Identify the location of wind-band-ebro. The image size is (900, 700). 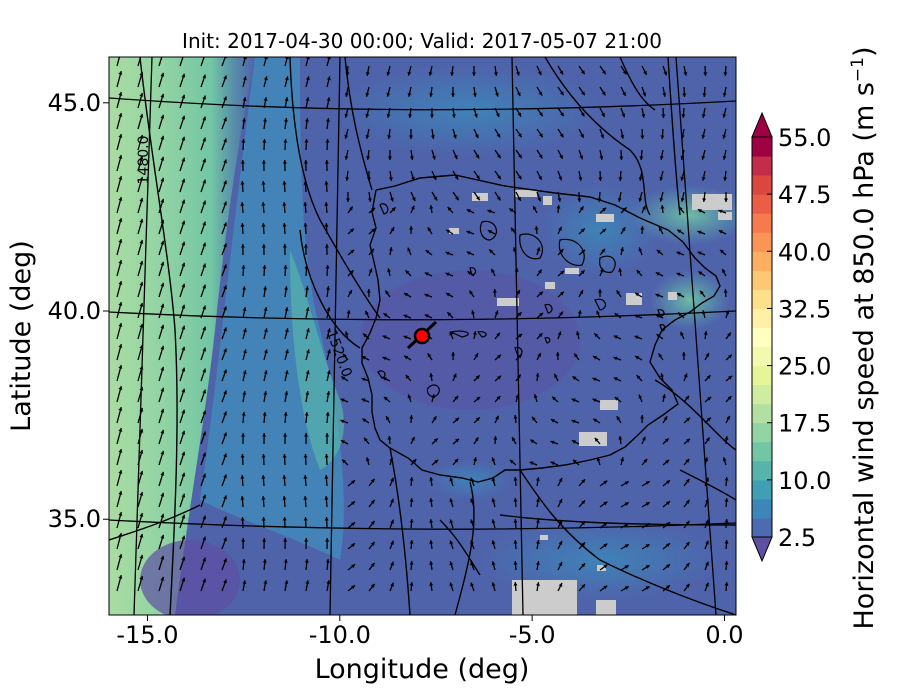
(600, 230).